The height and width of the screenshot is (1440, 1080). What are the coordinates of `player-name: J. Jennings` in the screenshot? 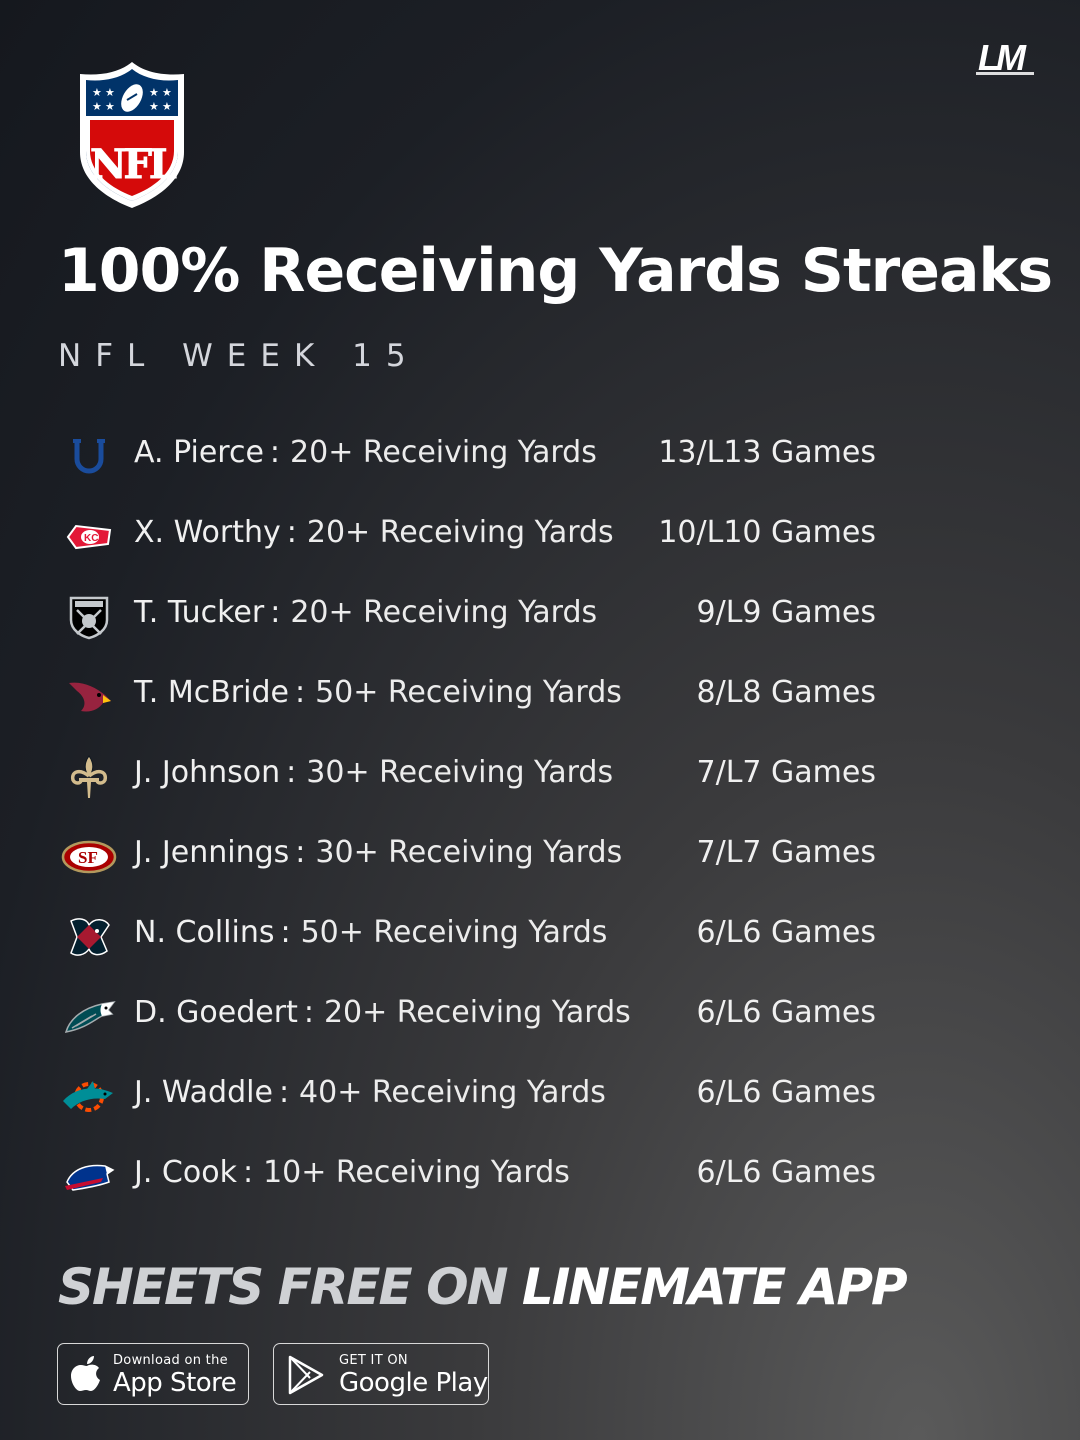 It's located at (212, 852).